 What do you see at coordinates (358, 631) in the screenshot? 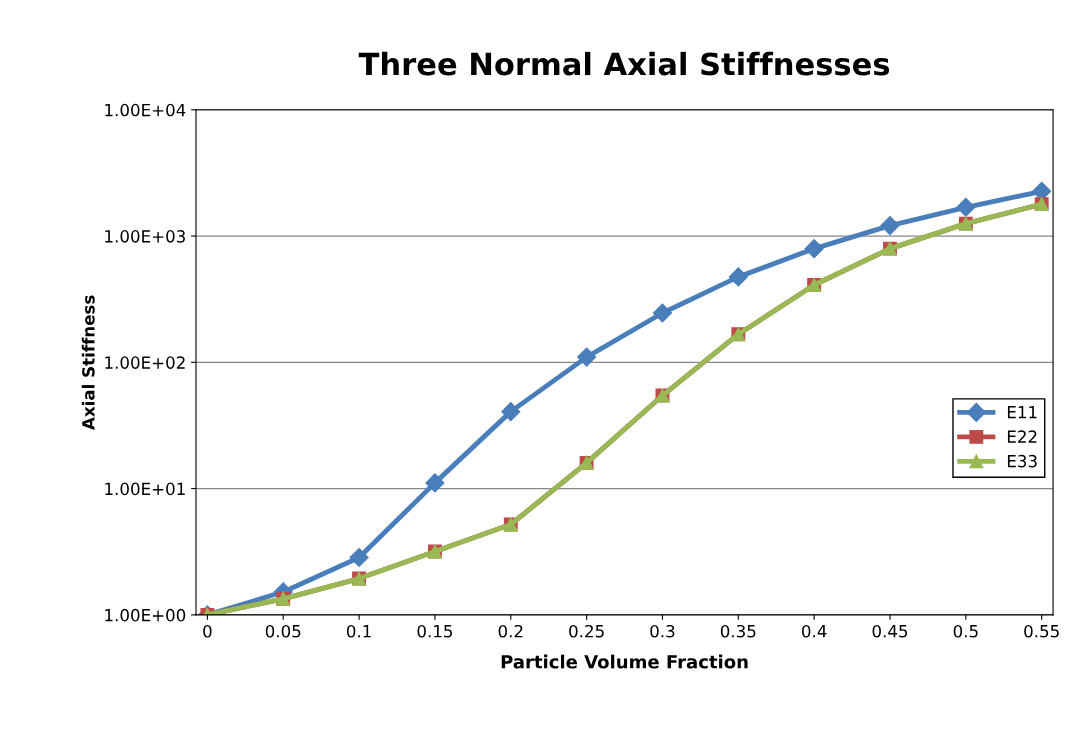
I see `x-tick-label: 0.1` at bounding box center [358, 631].